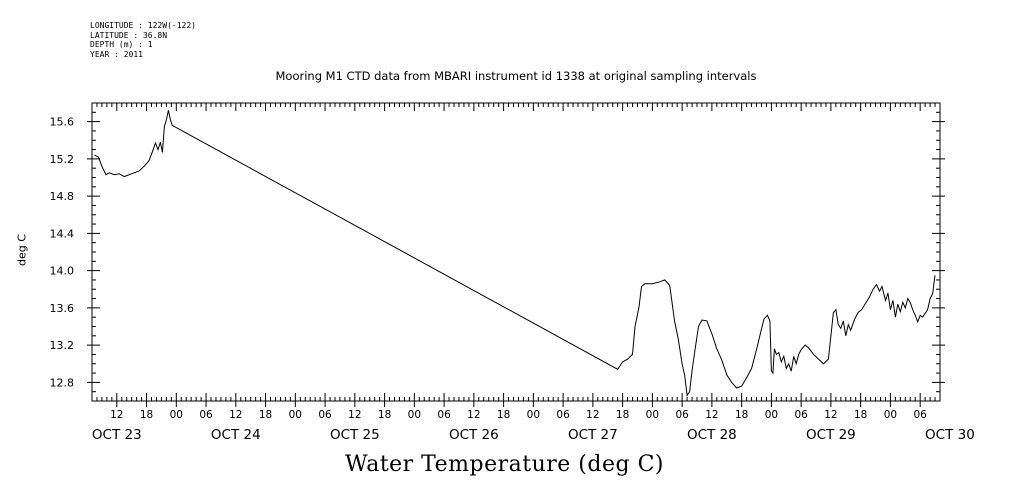  Describe the element at coordinates (593, 435) in the screenshot. I see `x-day-label: OCT 27` at that location.